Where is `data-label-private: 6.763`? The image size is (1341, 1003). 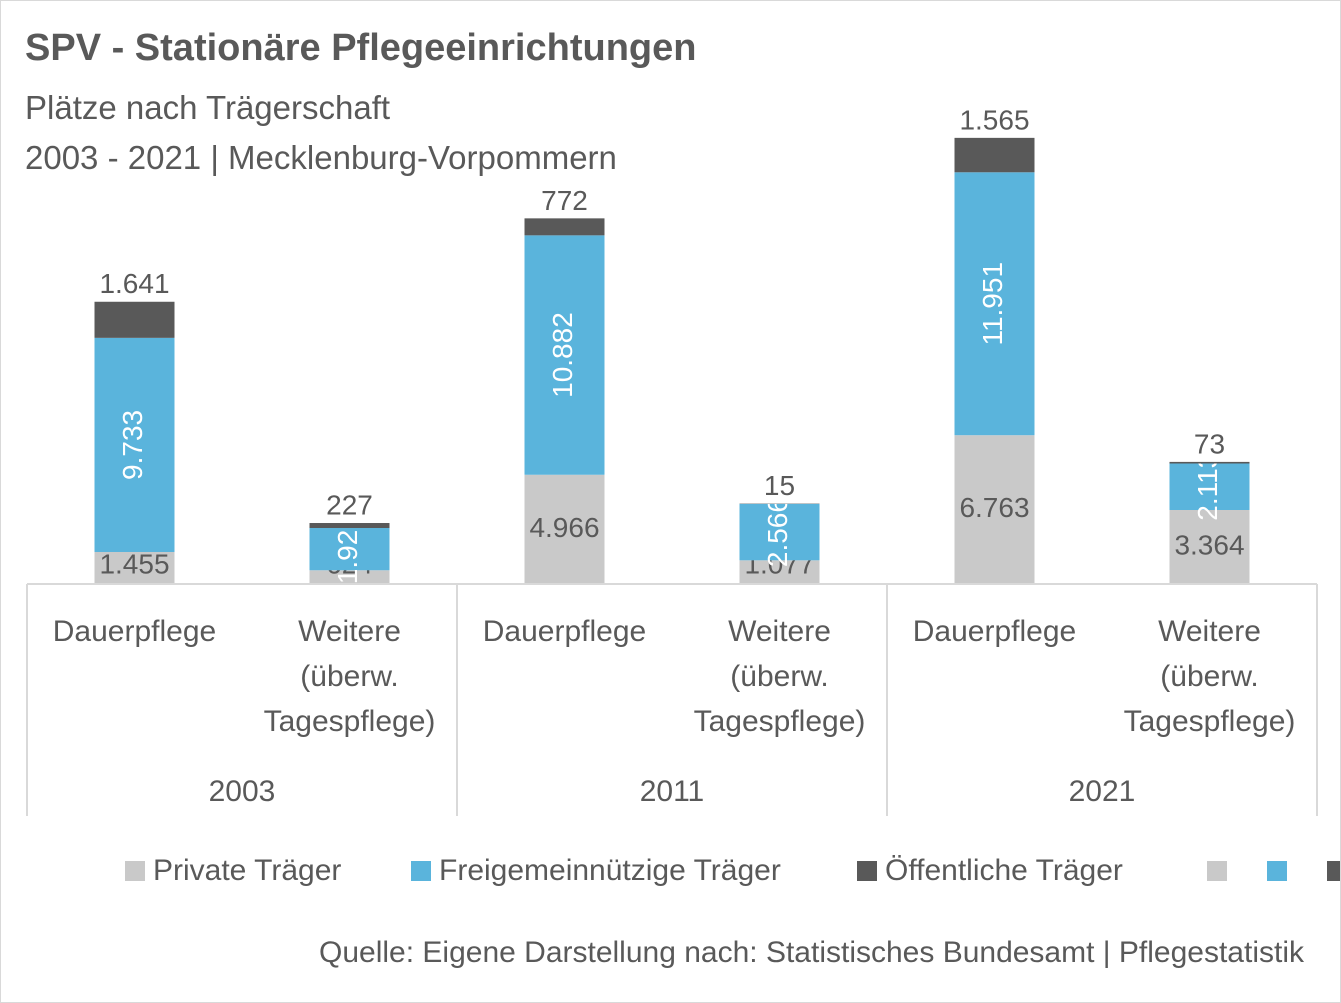
data-label-private: 6.763 is located at coordinates (994, 507).